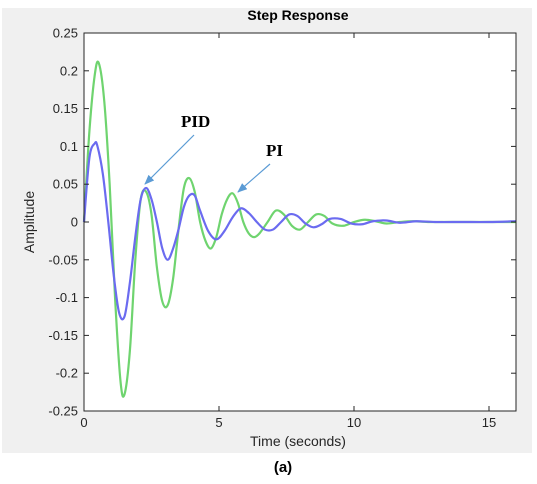 The height and width of the screenshot is (484, 537). Describe the element at coordinates (63, 335) in the screenshot. I see `y-tick-label: -0.15` at that location.